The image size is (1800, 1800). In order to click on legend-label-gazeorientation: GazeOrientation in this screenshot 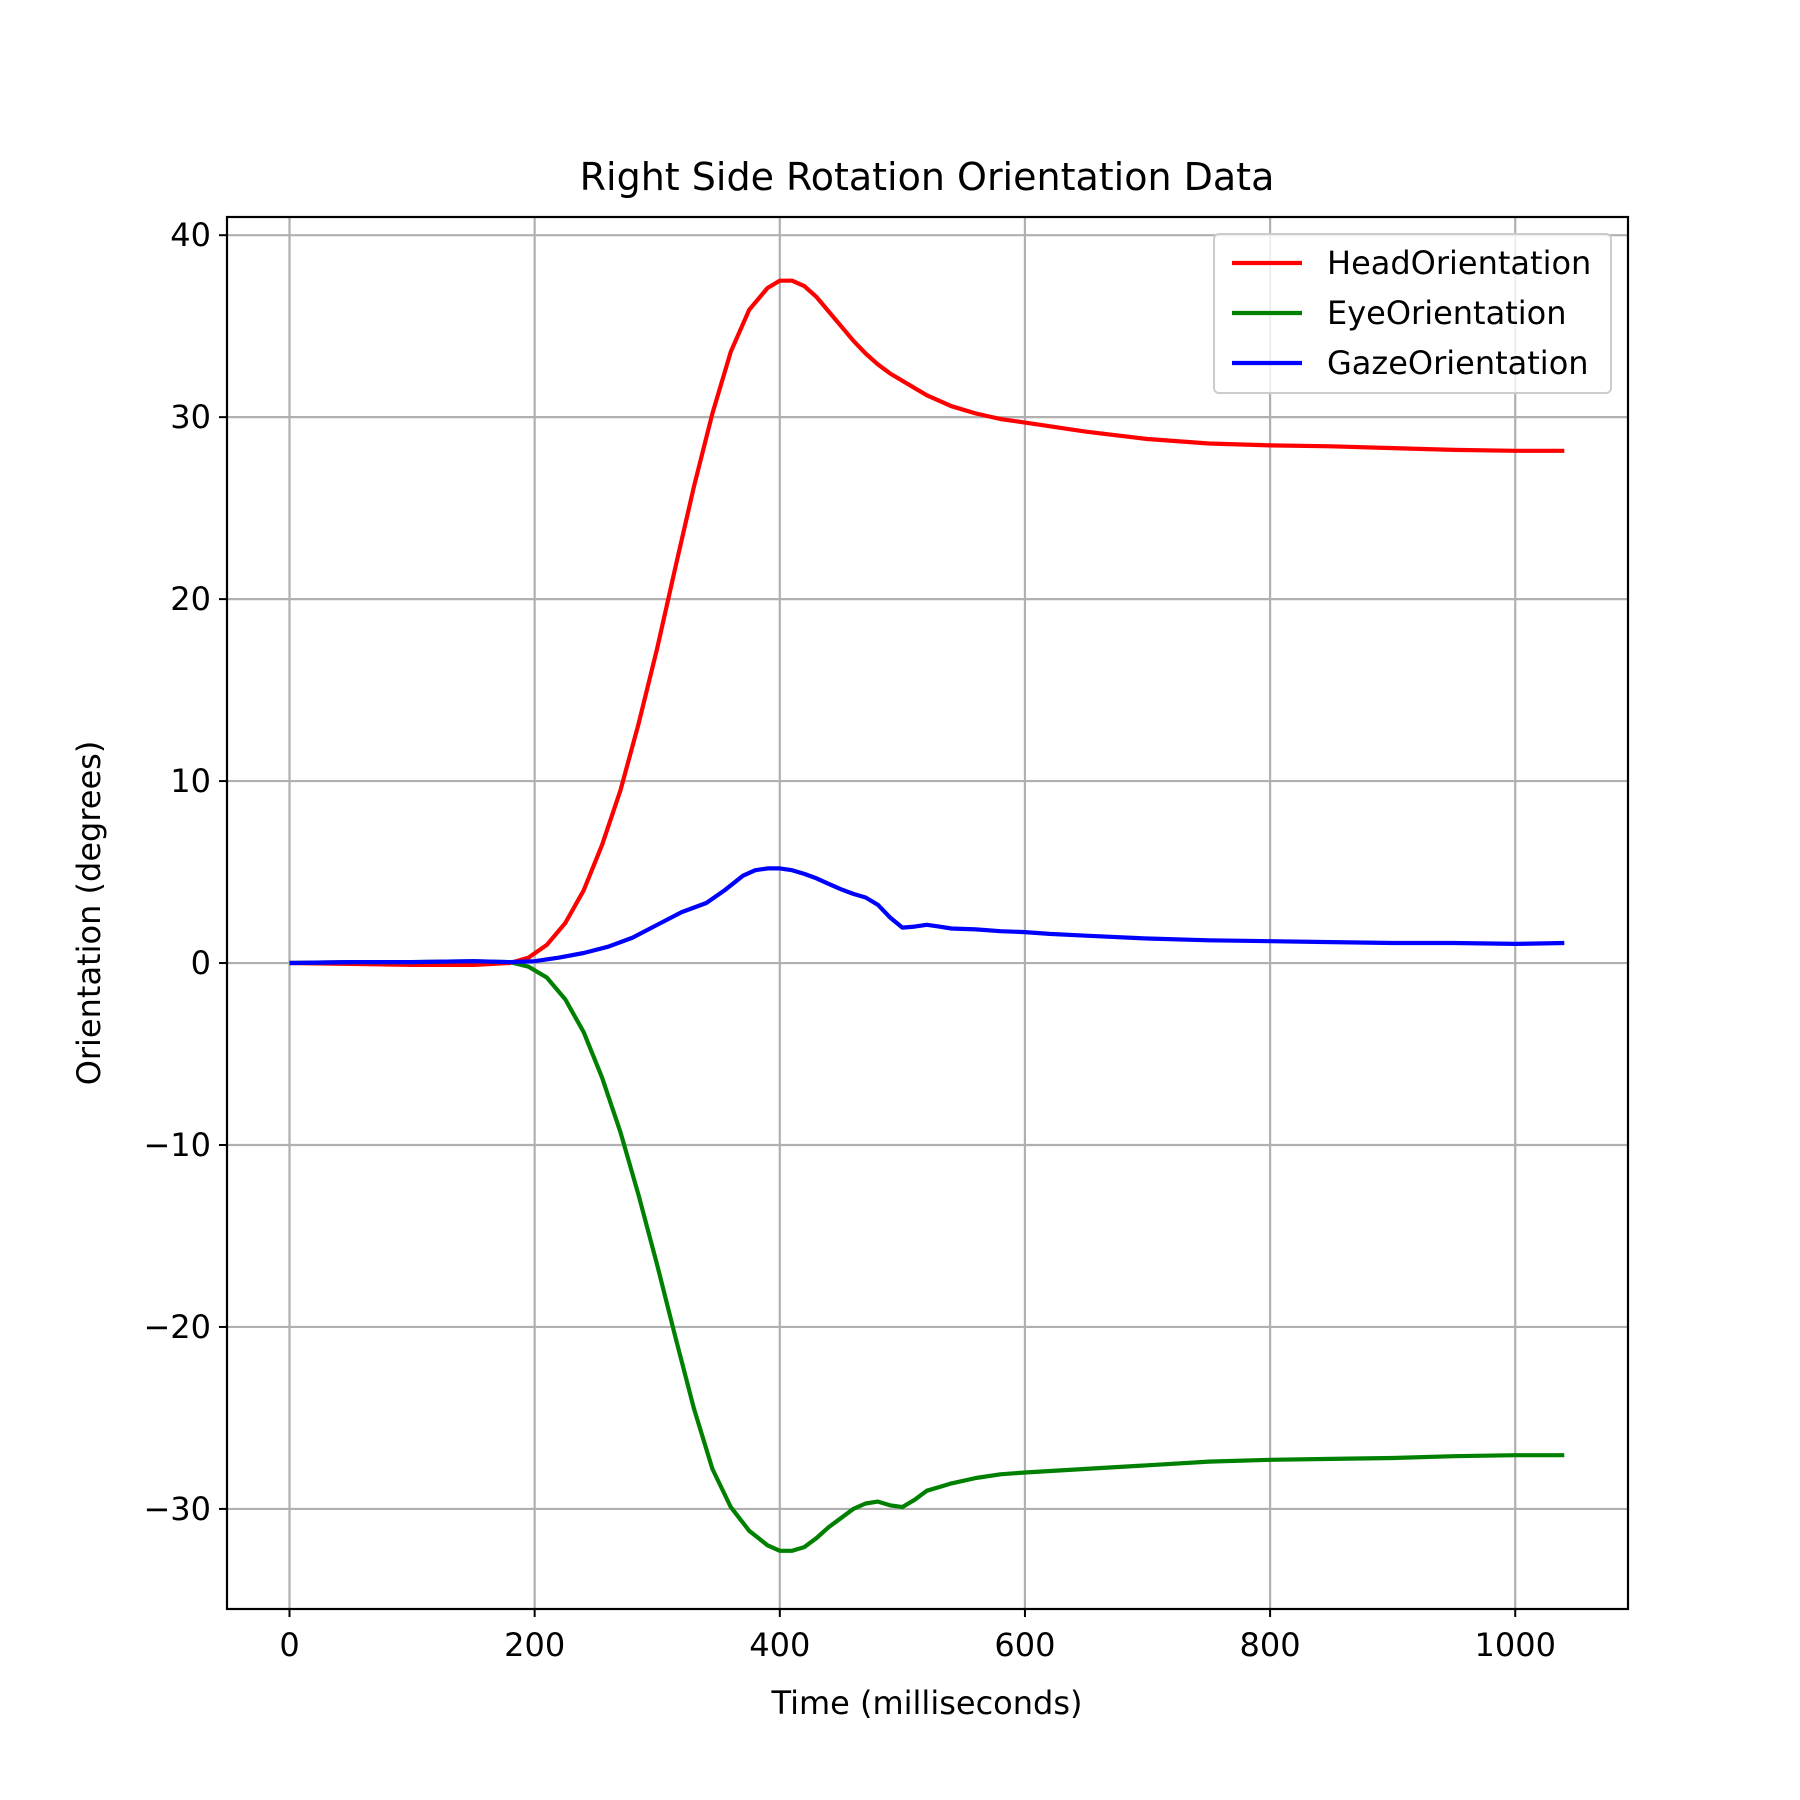, I will do `click(1458, 363)`.